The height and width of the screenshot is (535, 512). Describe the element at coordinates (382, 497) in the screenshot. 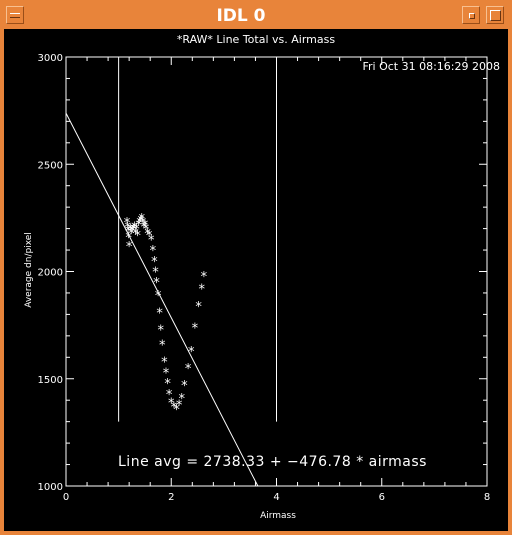

I see `x-tick-label: 6` at that location.